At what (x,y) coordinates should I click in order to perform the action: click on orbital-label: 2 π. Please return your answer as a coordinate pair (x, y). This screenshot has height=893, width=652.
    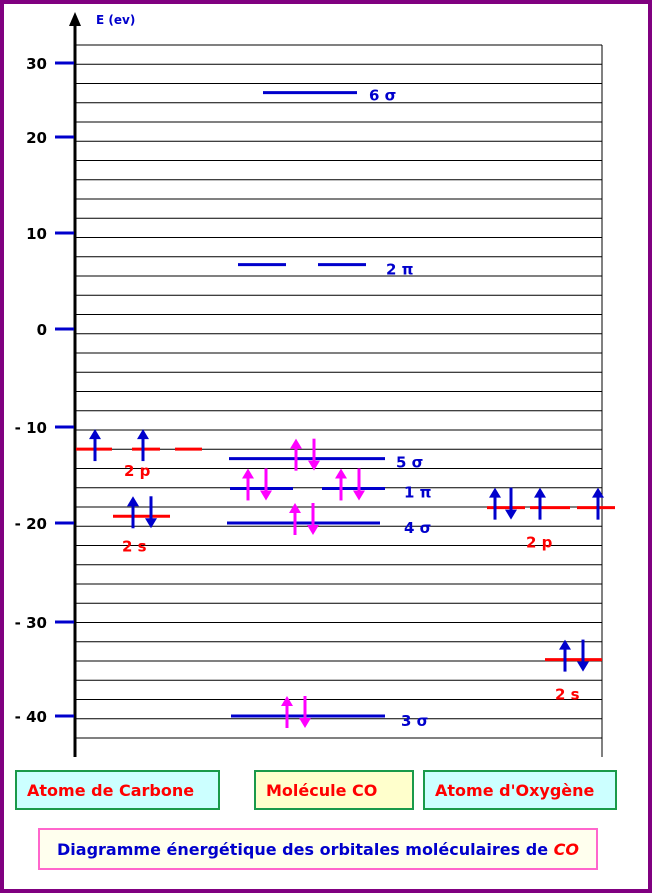
    Looking at the image, I should click on (400, 270).